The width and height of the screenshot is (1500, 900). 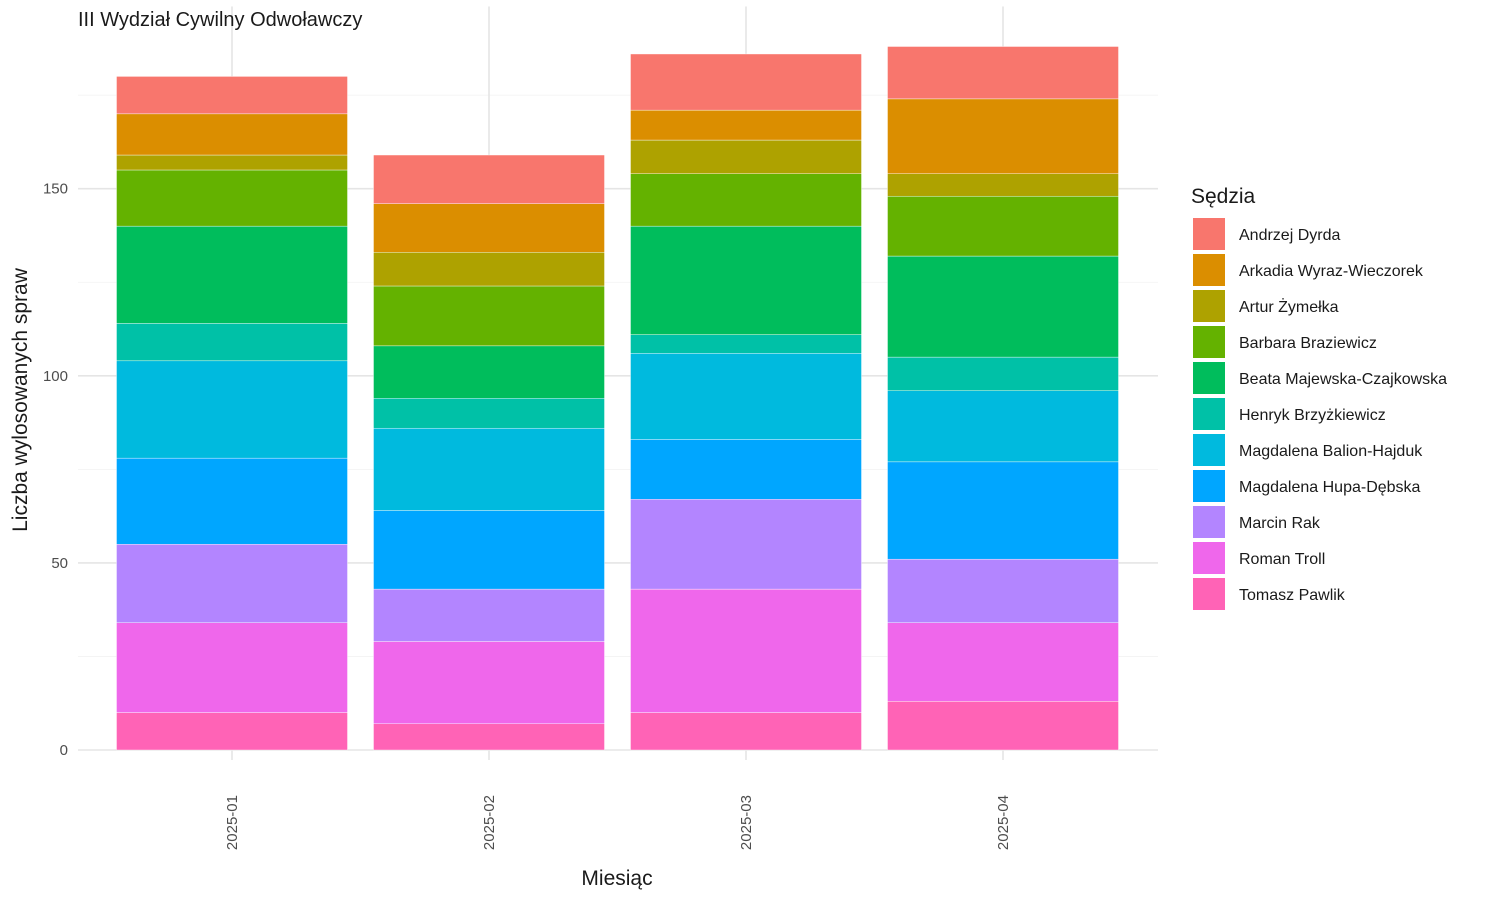 What do you see at coordinates (489, 822) in the screenshot?
I see `x-tick-label: 2025-02` at bounding box center [489, 822].